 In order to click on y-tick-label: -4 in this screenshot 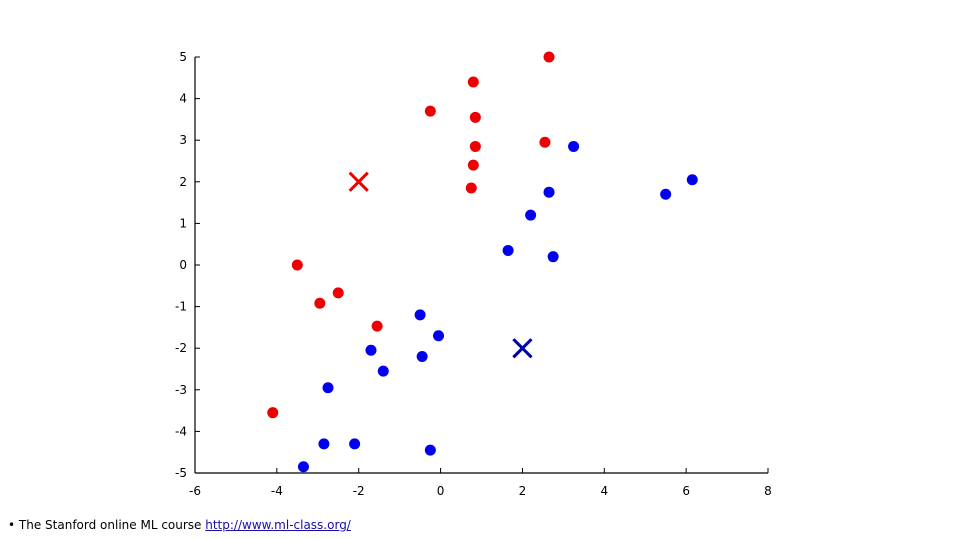, I will do `click(181, 431)`.